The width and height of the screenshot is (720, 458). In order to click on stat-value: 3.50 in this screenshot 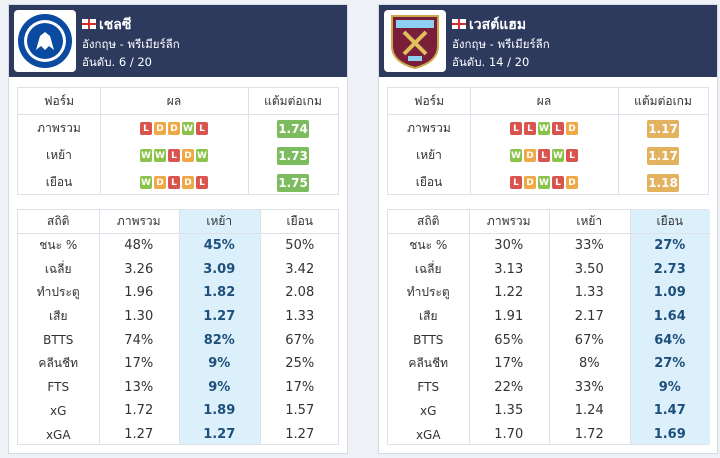, I will do `click(589, 269)`.